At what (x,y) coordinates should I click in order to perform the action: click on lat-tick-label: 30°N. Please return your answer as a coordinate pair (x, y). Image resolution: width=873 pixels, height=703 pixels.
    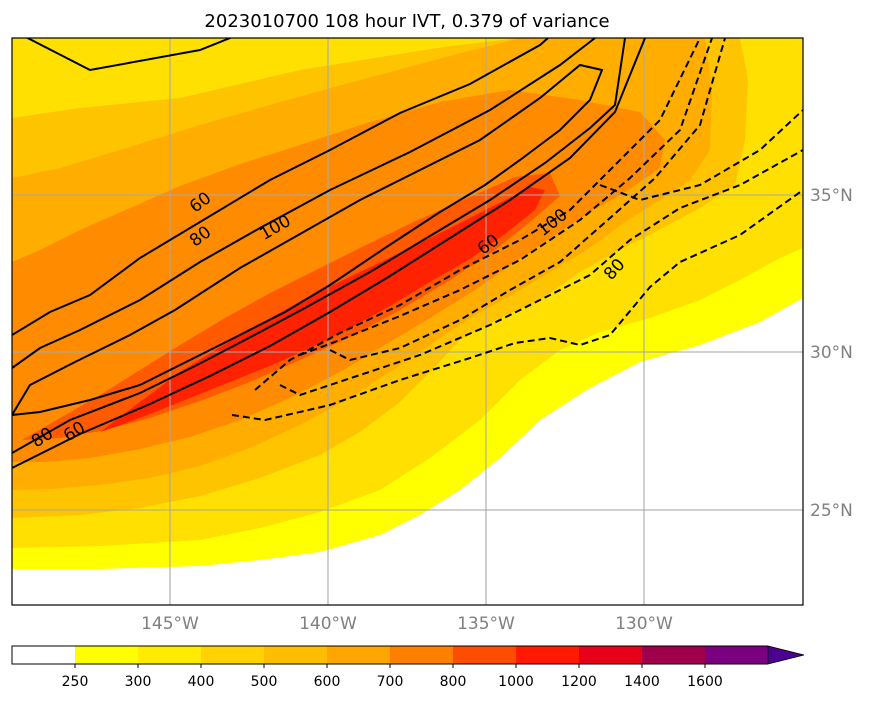
    Looking at the image, I should click on (831, 353).